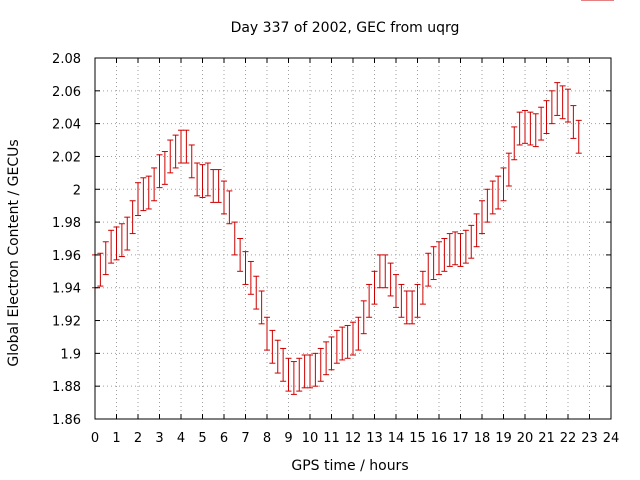  Describe the element at coordinates (589, 438) in the screenshot. I see `x-tick-label: 23` at that location.